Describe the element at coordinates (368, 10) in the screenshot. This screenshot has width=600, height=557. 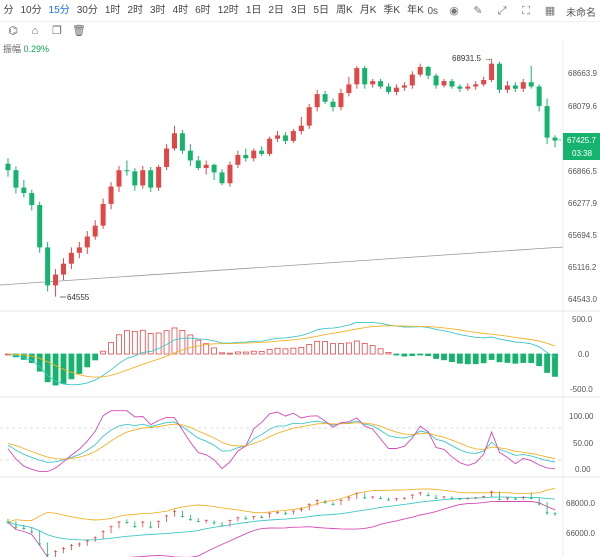
I see `timeframe-15: 月K` at that location.